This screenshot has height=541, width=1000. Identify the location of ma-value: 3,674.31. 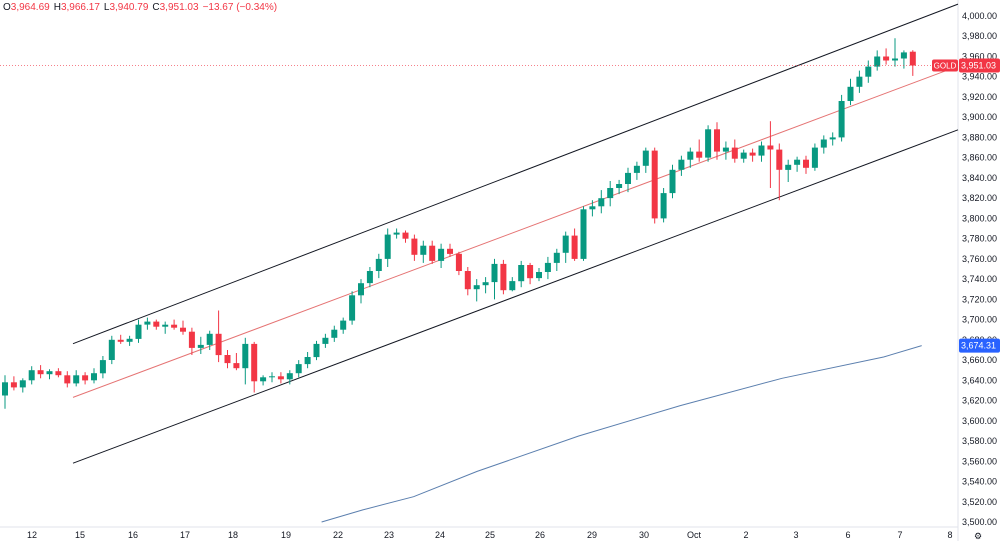
(978, 346).